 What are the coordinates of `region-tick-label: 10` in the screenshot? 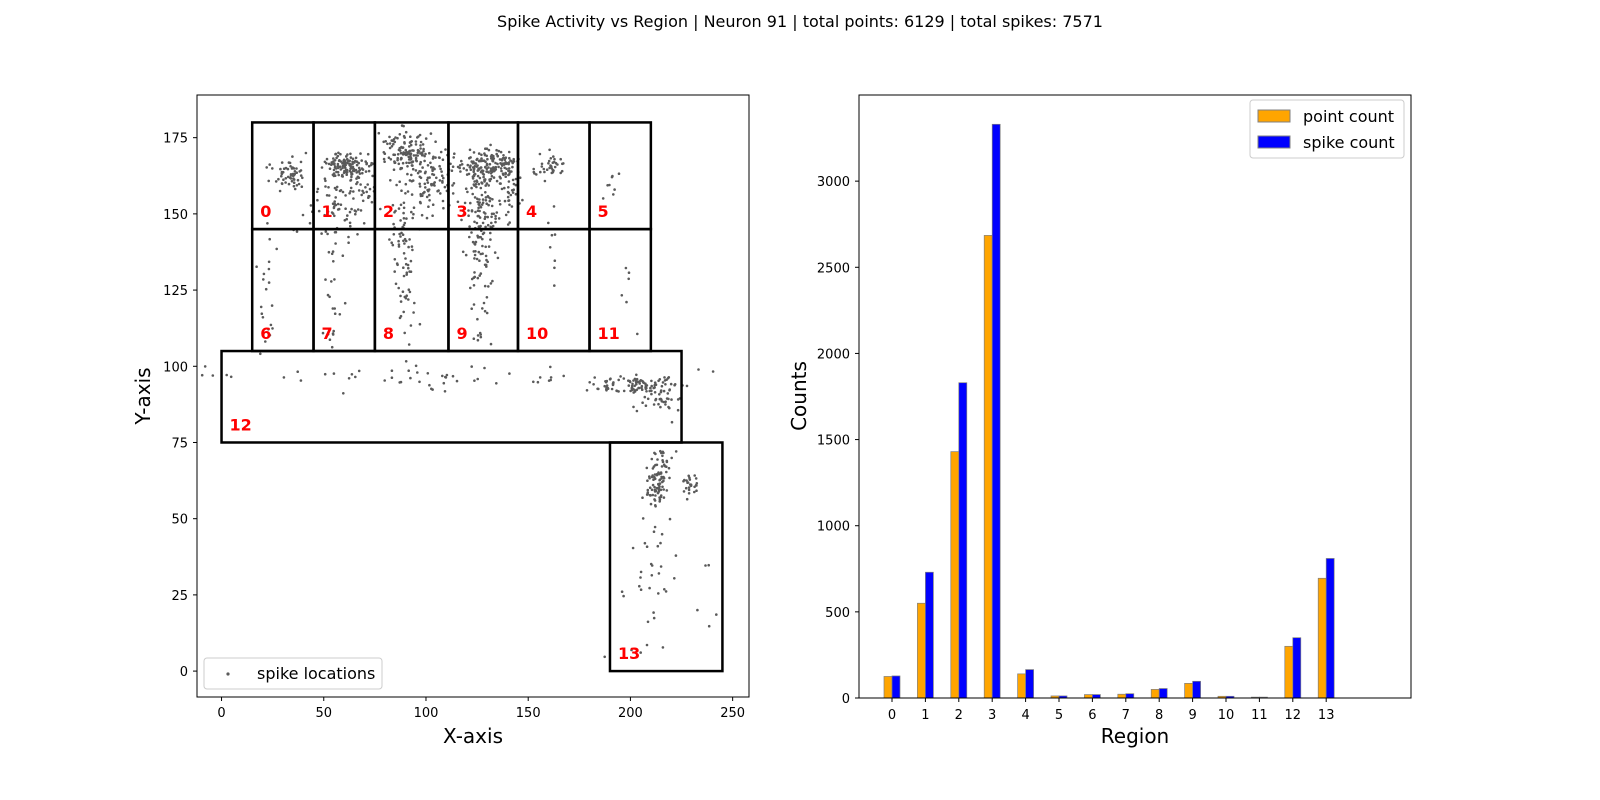 It's located at (1226, 715).